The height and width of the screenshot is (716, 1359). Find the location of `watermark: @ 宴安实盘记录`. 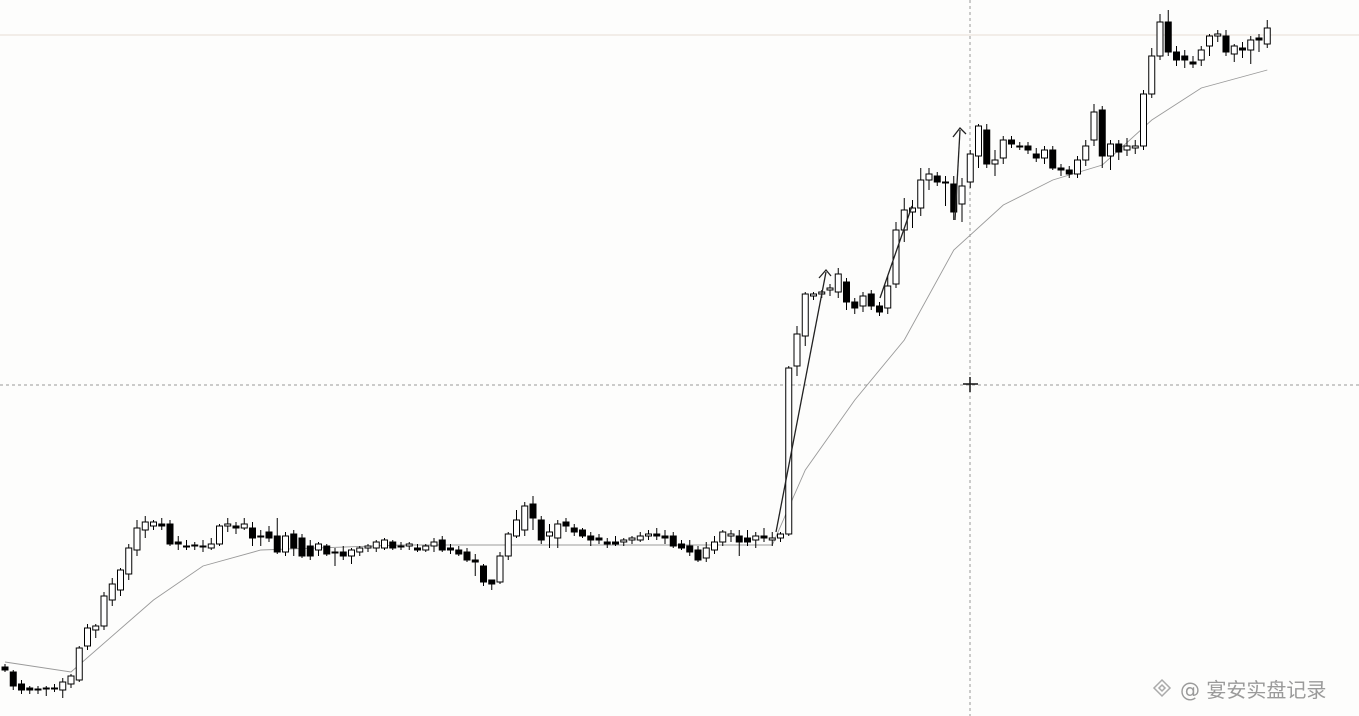

watermark: @ 宴安实盘记录 is located at coordinates (1239, 690).